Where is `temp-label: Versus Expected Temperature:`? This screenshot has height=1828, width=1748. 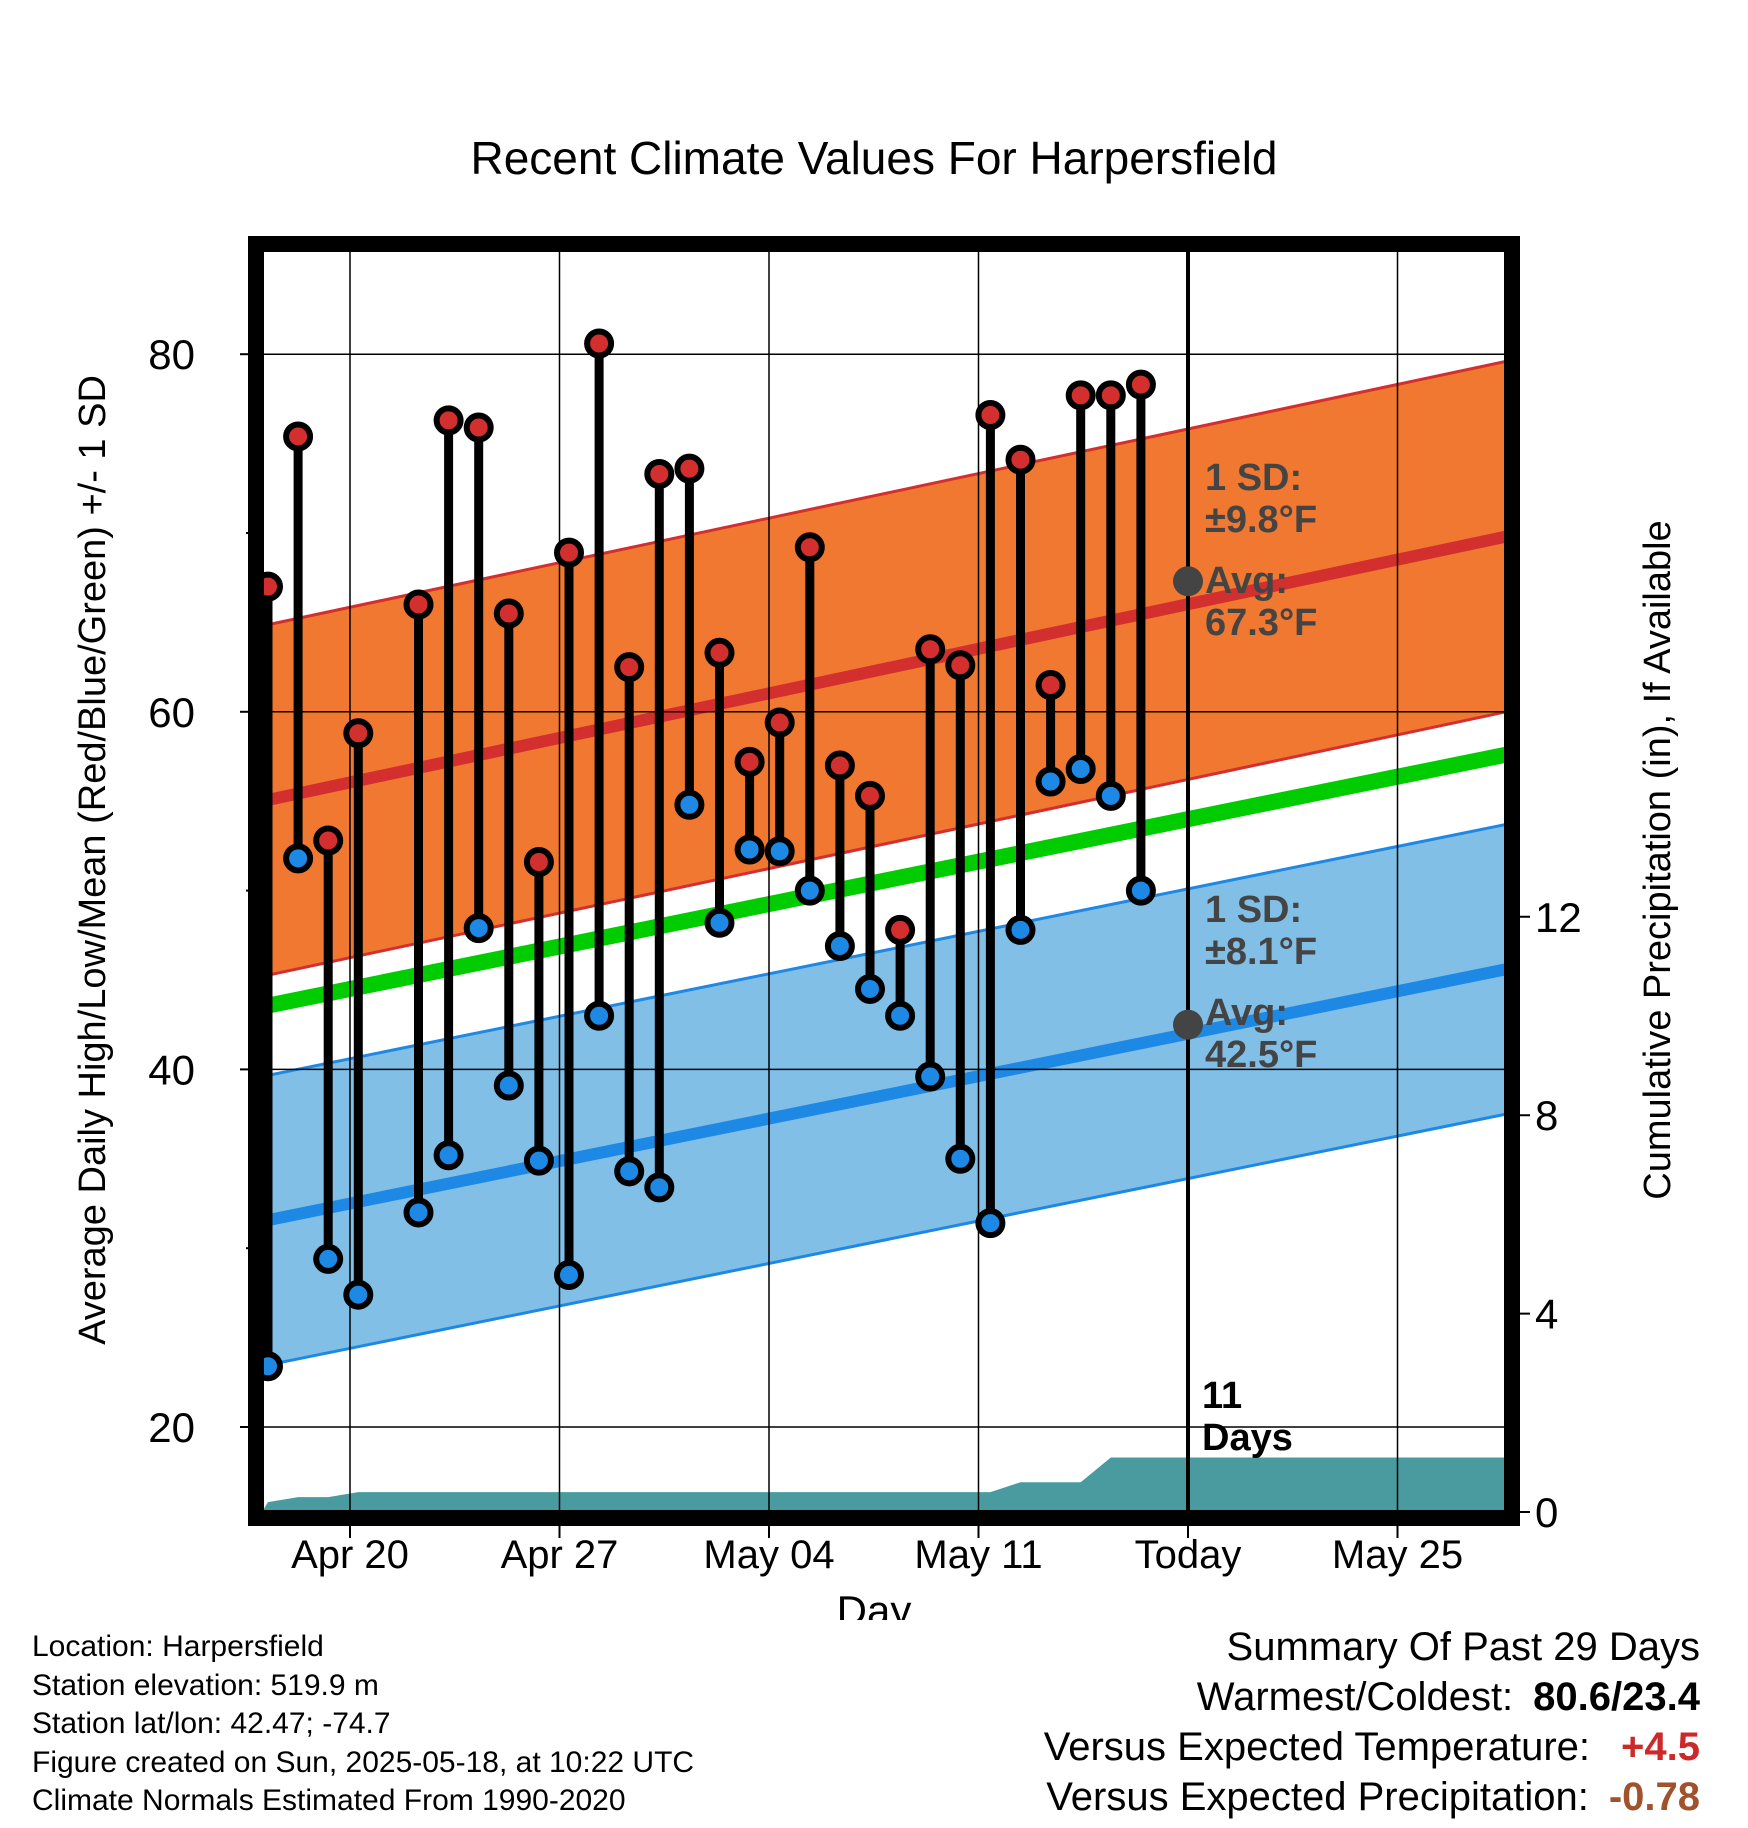 temp-label: Versus Expected Temperature: is located at coordinates (1316, 1747).